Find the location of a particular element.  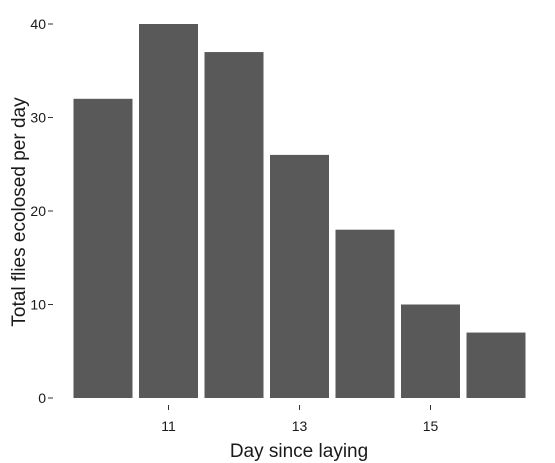

x-axis: 11 13 15 is located at coordinates (299, 419).